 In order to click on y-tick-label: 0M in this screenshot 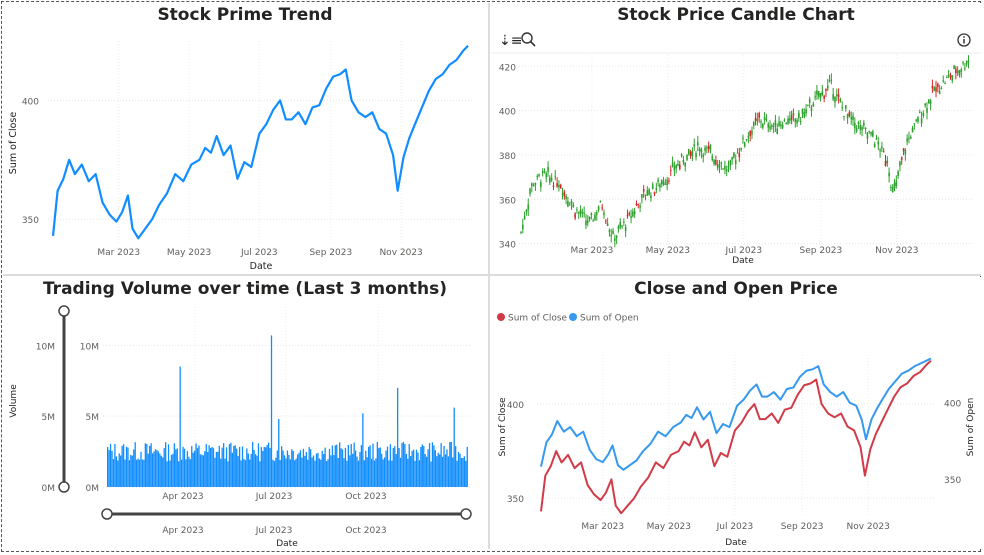, I will do `click(93, 489)`.